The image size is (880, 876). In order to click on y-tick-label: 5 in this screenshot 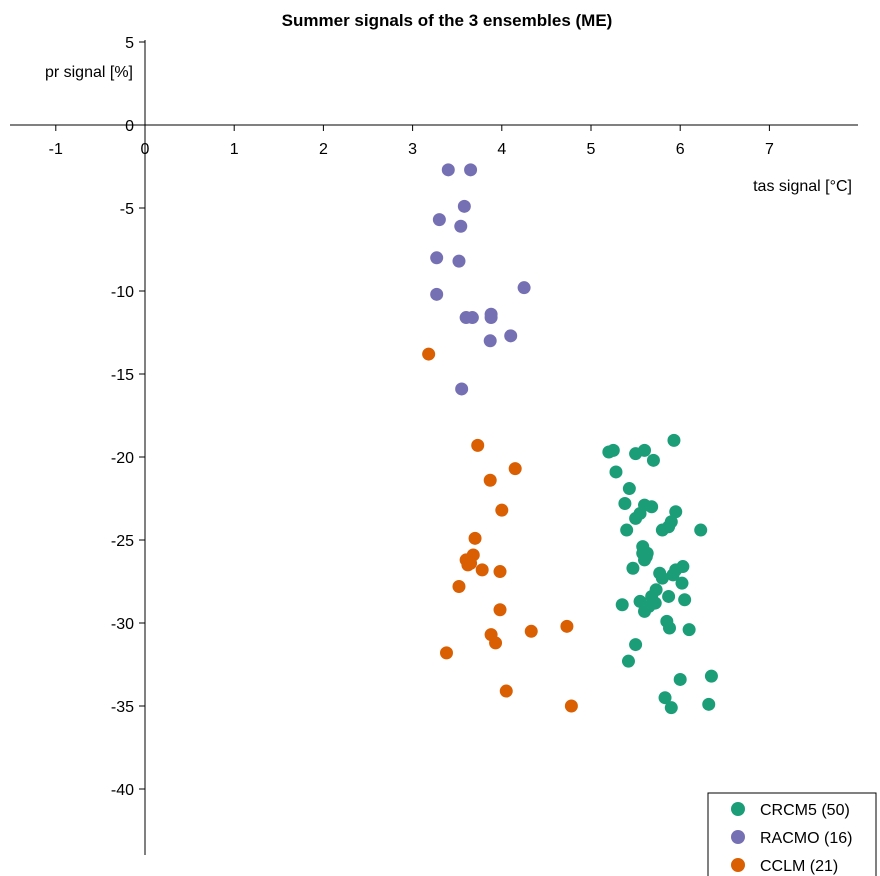, I will do `click(129, 43)`.